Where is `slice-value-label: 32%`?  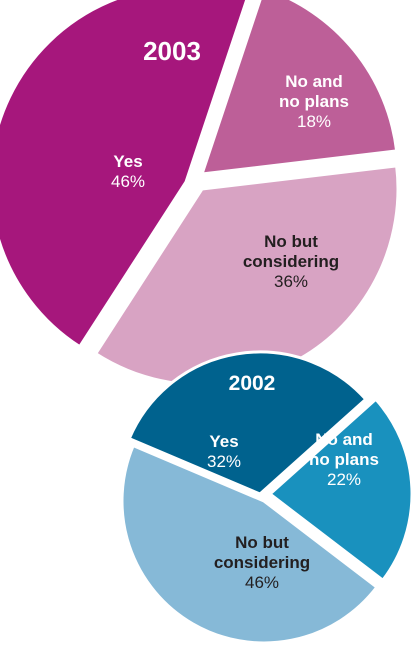 slice-value-label: 32% is located at coordinates (224, 461).